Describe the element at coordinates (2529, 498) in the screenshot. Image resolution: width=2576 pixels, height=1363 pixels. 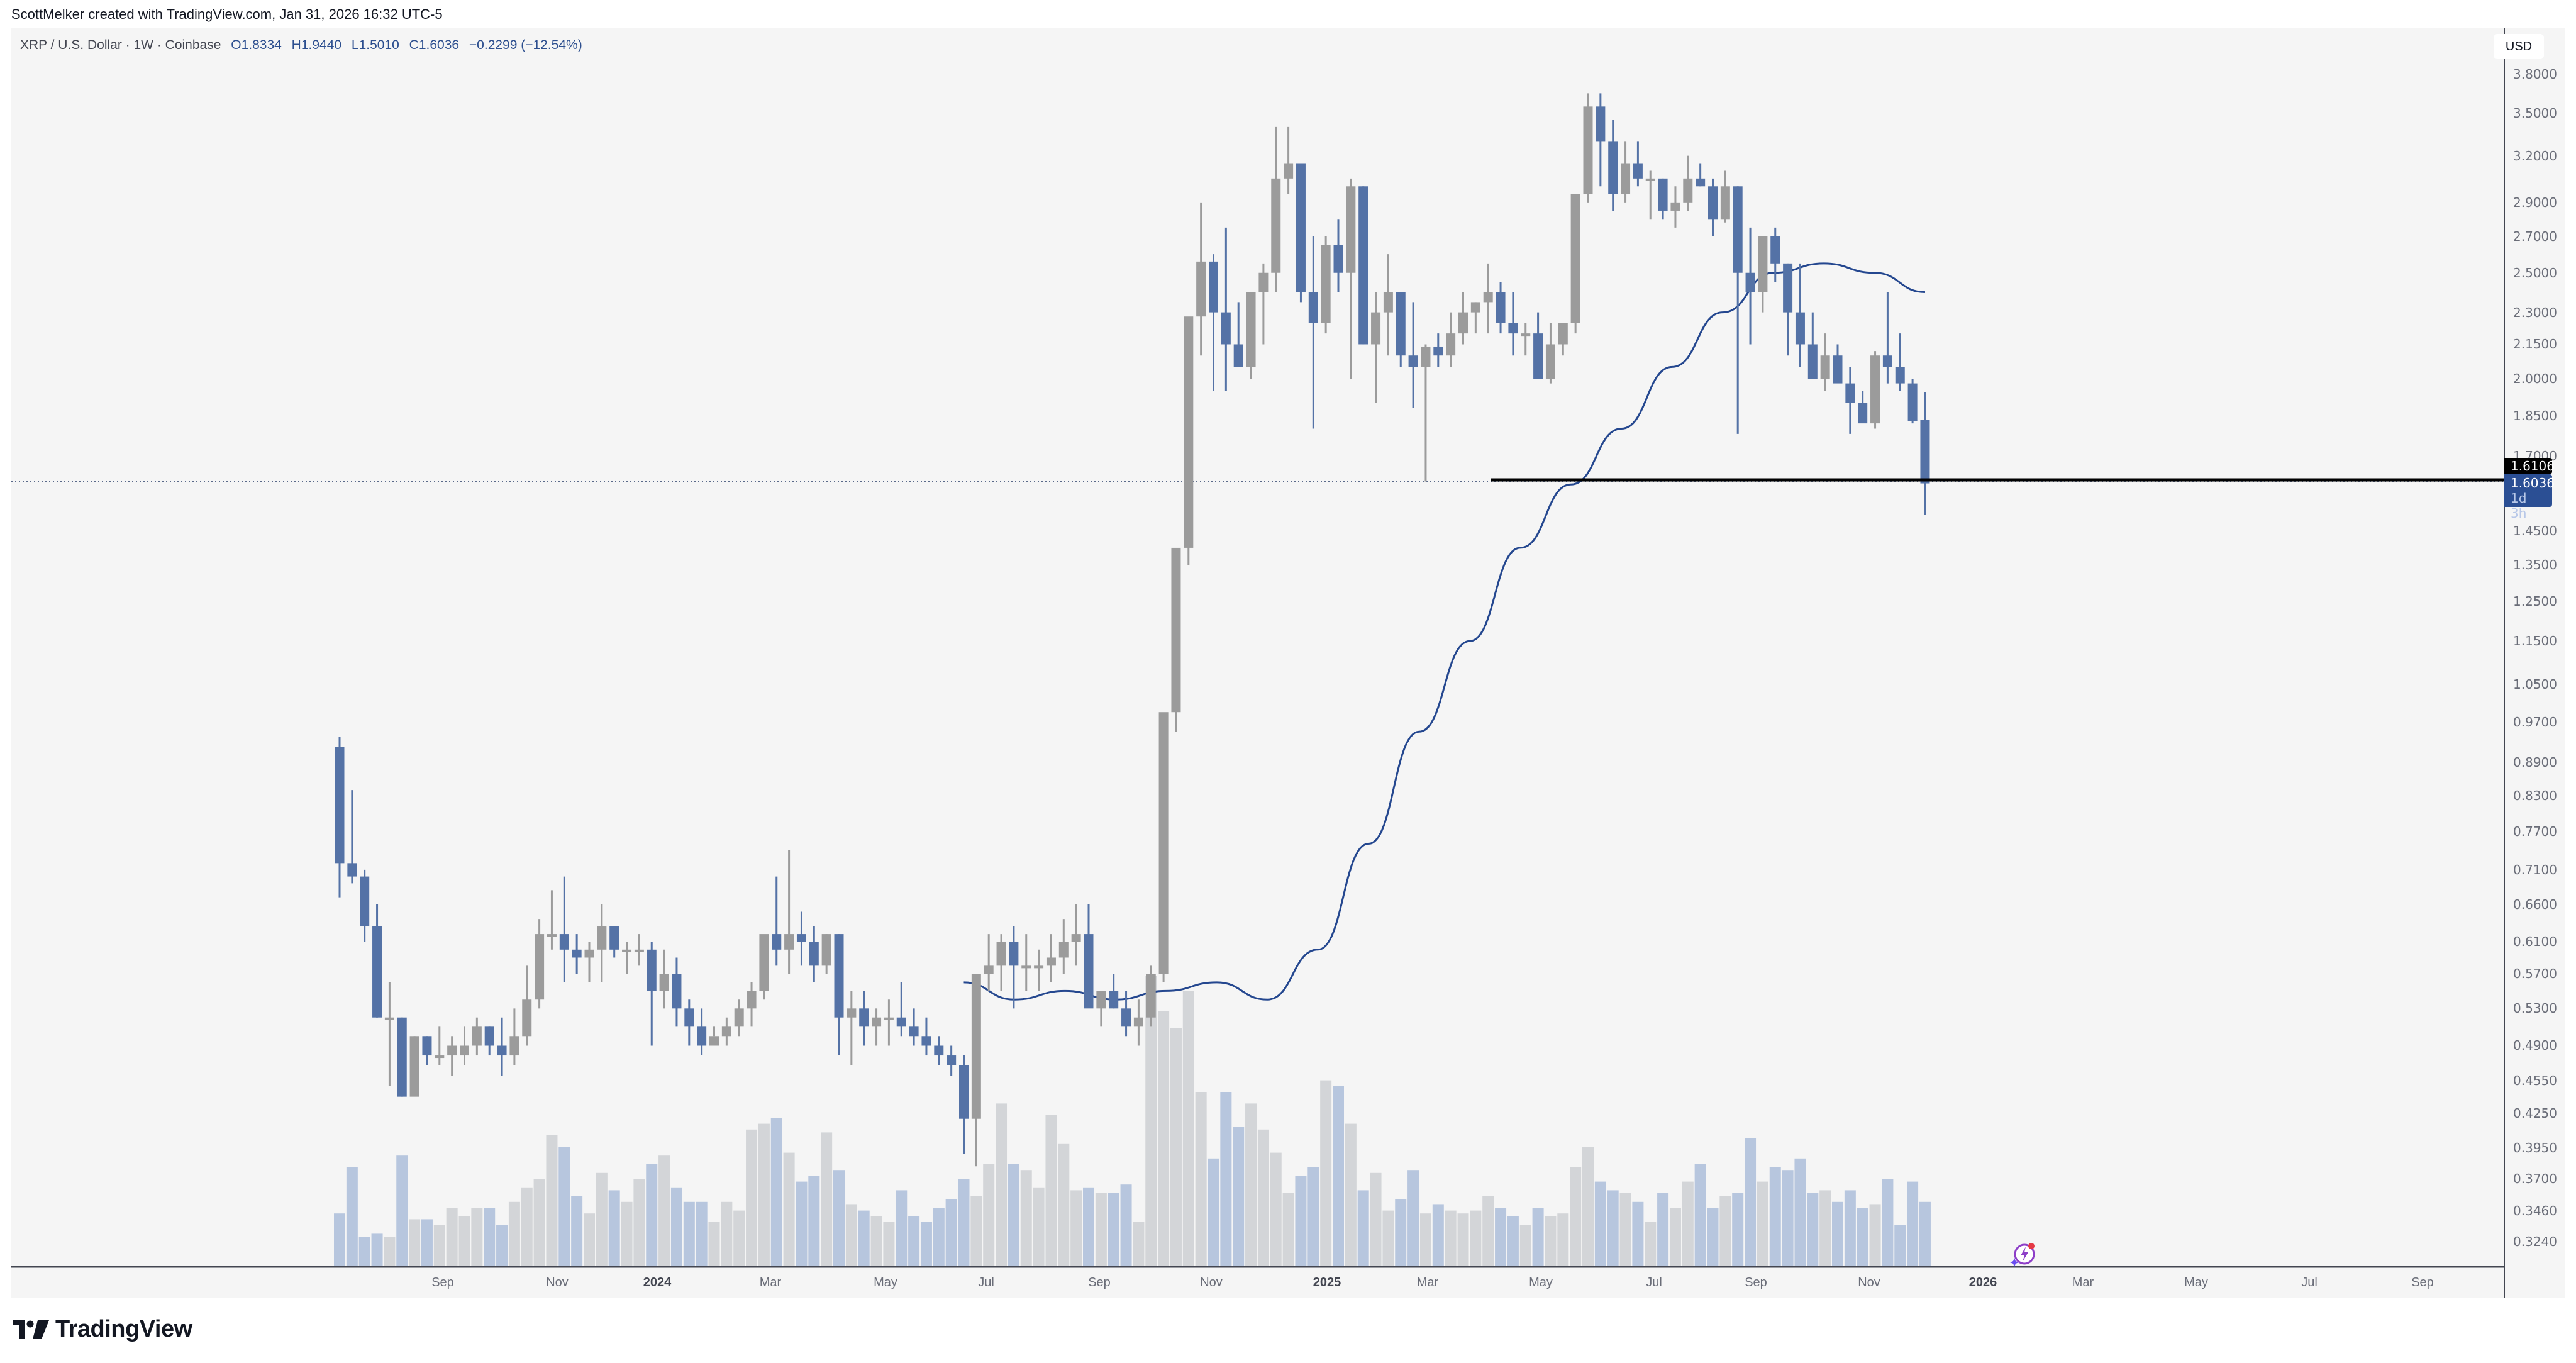
I see `last-price-tag: 1.6036 1d 3h` at that location.